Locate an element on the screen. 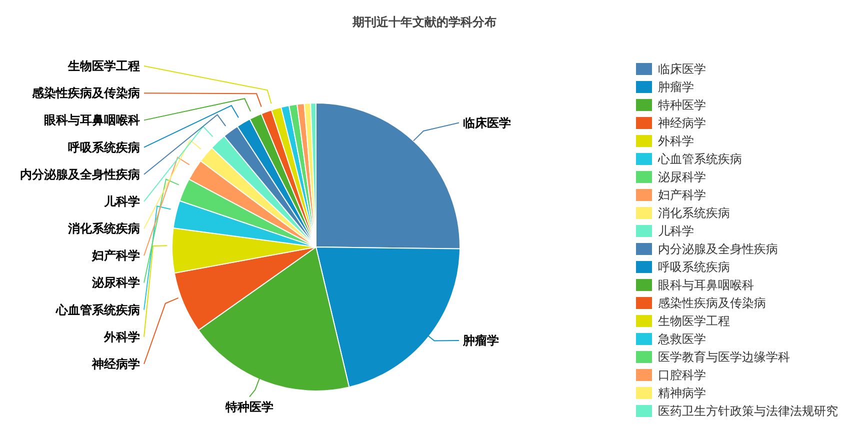 This screenshot has height=439, width=849. legend-label: 儿科学 is located at coordinates (676, 231).